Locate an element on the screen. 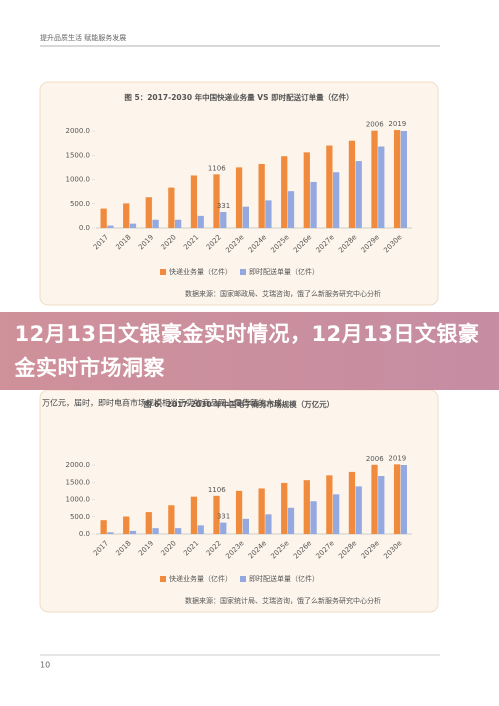 The height and width of the screenshot is (706, 499). overlay-title: 12月13日文银豪金实时情况，12月13日文银豪金实时市场洞察 is located at coordinates (247, 351).